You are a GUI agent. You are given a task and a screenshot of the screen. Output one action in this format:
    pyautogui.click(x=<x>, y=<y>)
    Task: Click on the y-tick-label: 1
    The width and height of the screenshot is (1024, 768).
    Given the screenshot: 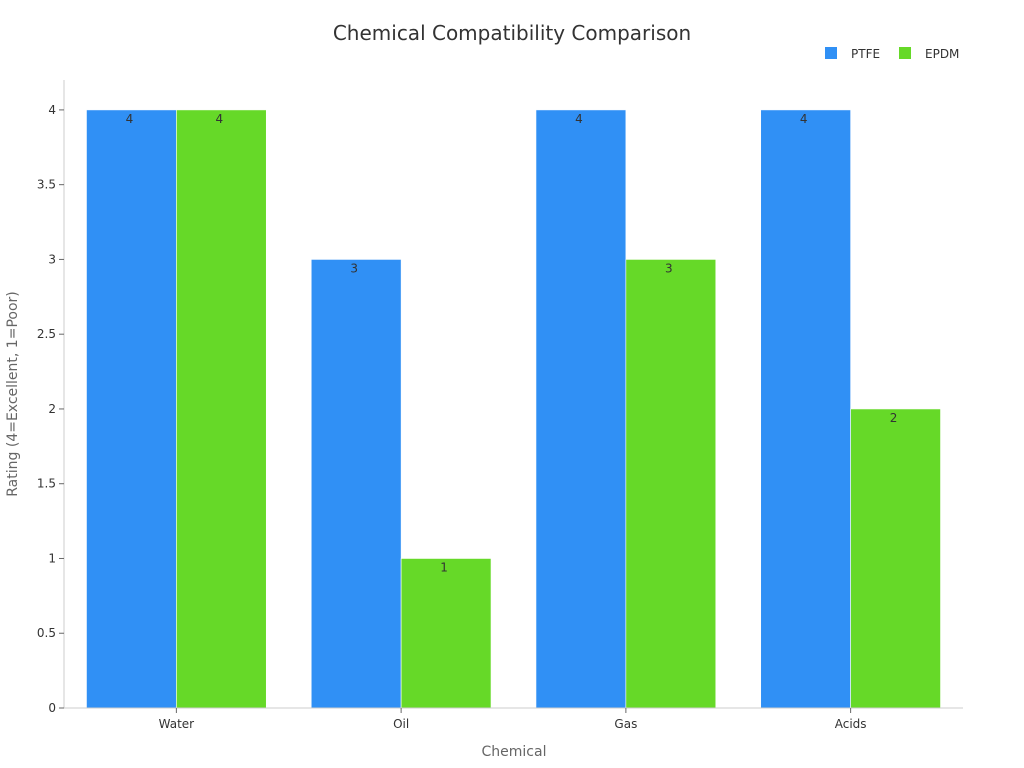 What is the action you would take?
    pyautogui.click(x=52, y=558)
    